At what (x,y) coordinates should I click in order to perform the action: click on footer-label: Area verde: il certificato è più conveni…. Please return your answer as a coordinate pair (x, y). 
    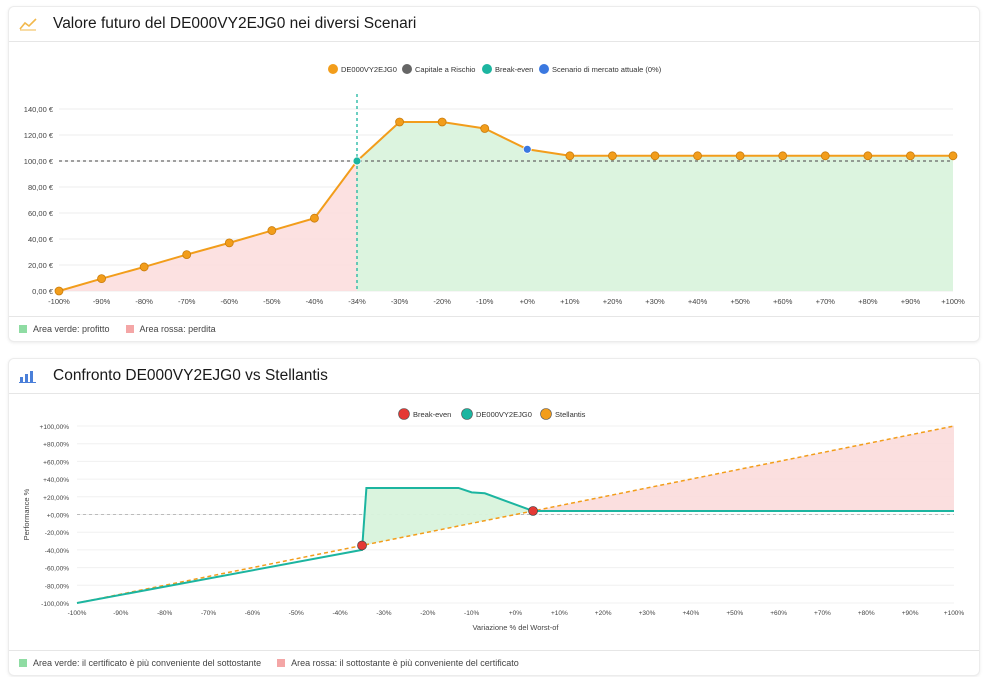
    Looking at the image, I should click on (147, 663).